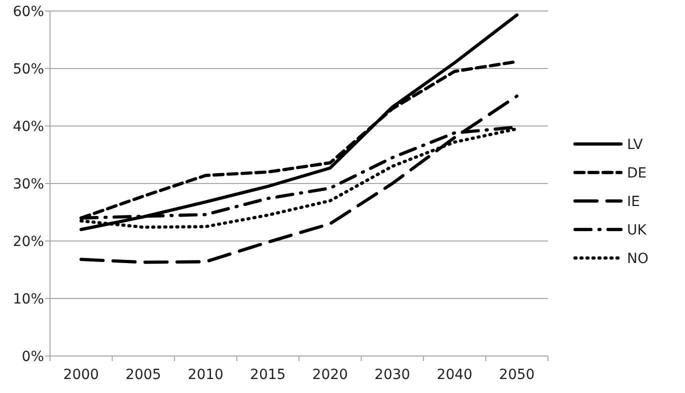 The width and height of the screenshot is (685, 393). I want to click on y-tick-label: 10%, so click(28, 299).